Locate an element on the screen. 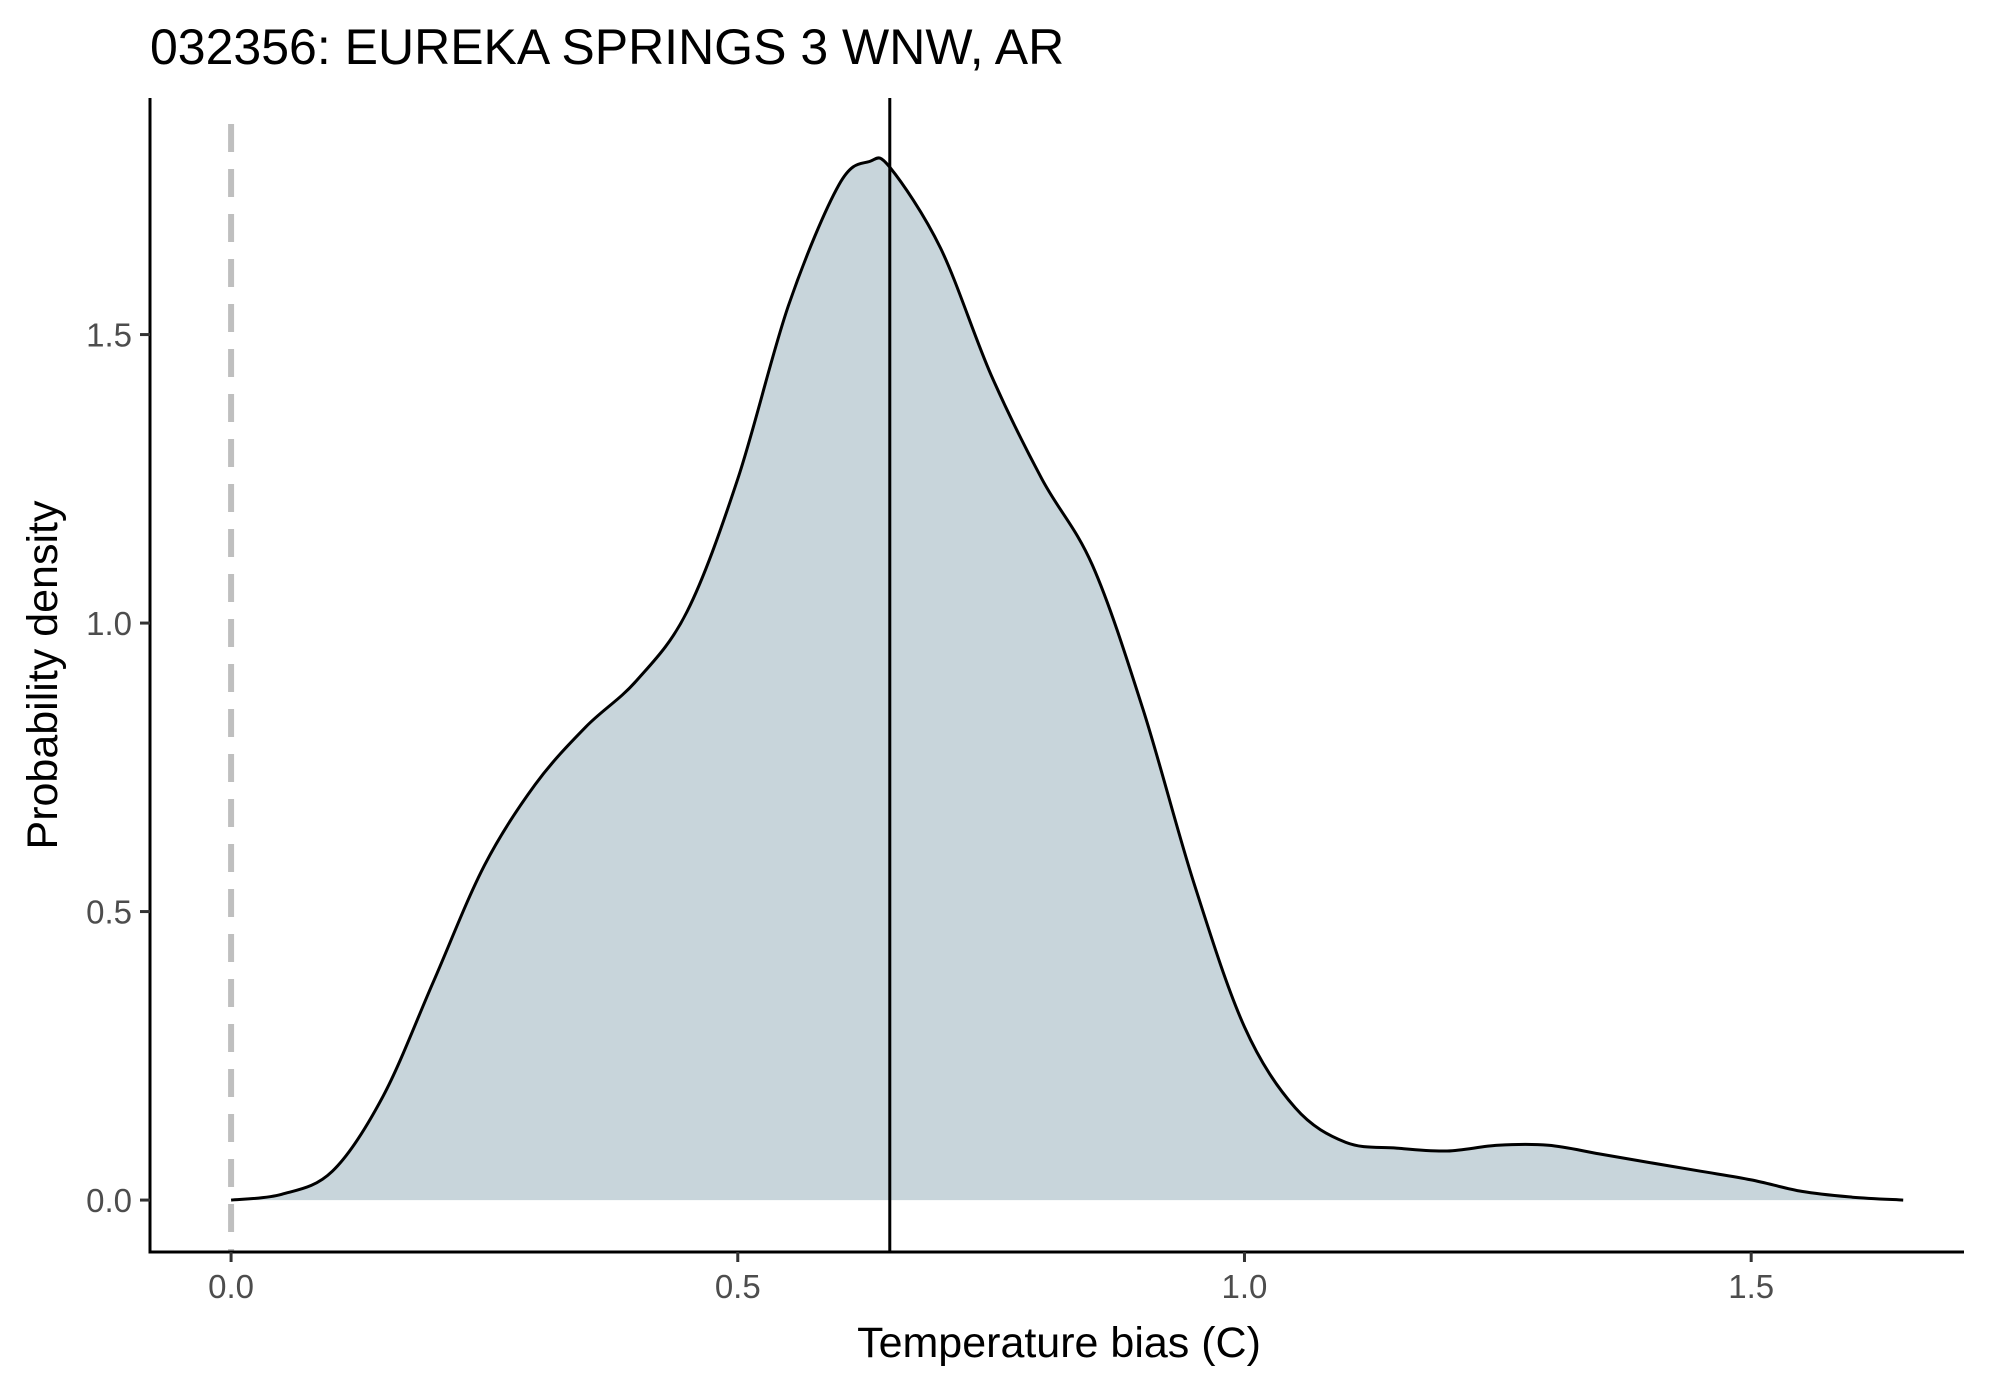 The width and height of the screenshot is (1990, 1384). x-axis-title: Temperature bias (C) is located at coordinates (1059, 1343).